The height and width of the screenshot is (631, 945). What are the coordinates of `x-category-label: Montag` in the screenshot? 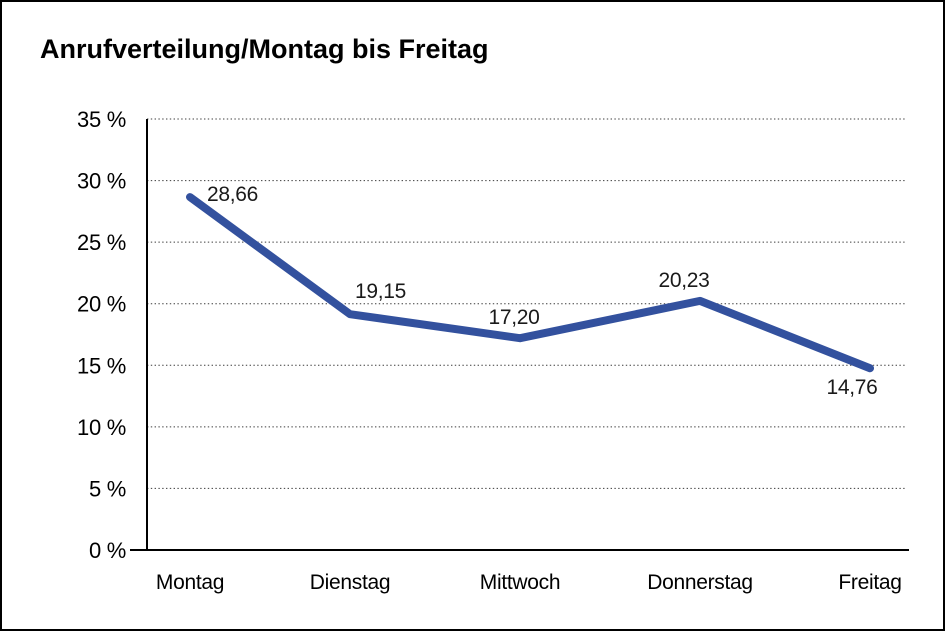 It's located at (190, 582).